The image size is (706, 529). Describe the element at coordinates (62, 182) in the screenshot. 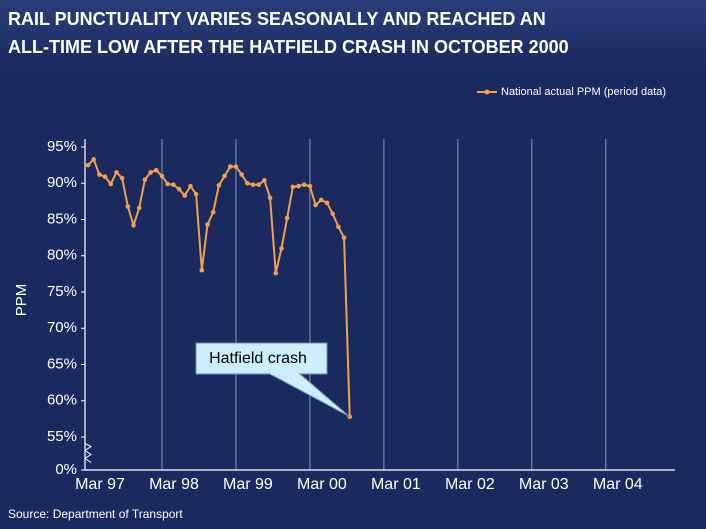

I see `y-tick-label: 90%` at that location.